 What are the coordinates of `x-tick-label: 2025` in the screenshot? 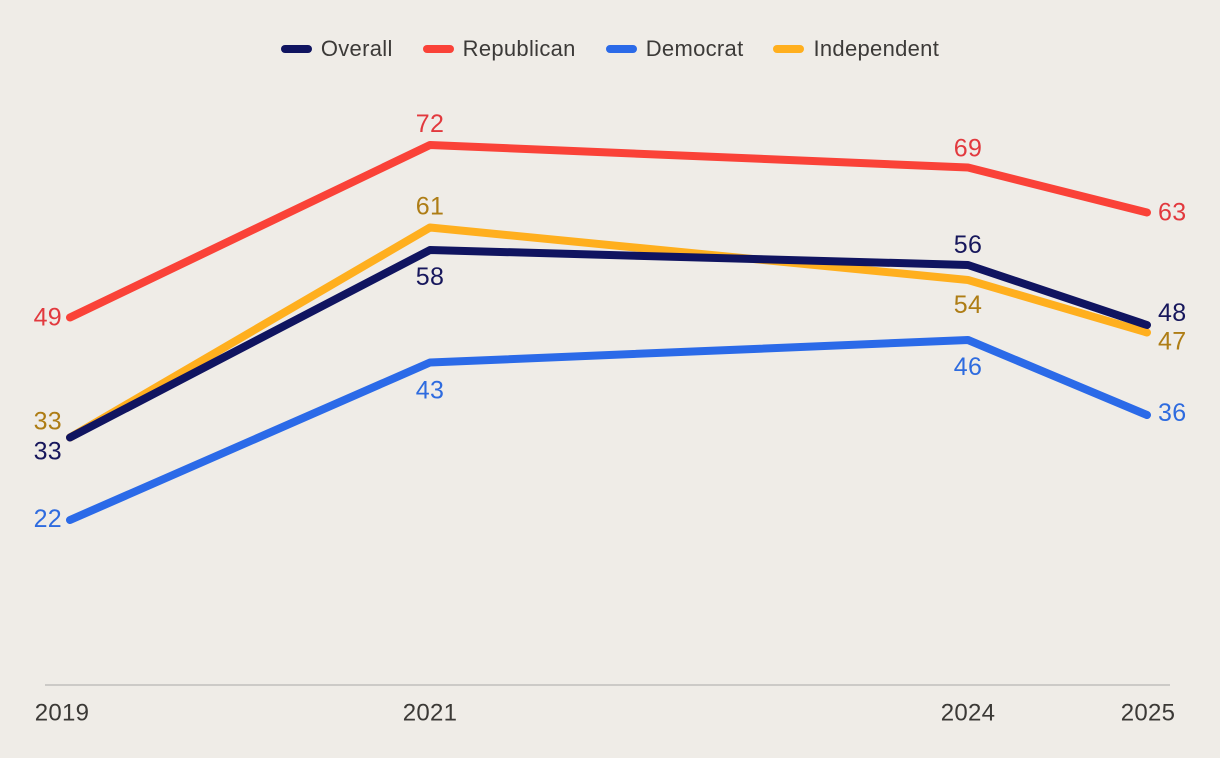 It's located at (1148, 713).